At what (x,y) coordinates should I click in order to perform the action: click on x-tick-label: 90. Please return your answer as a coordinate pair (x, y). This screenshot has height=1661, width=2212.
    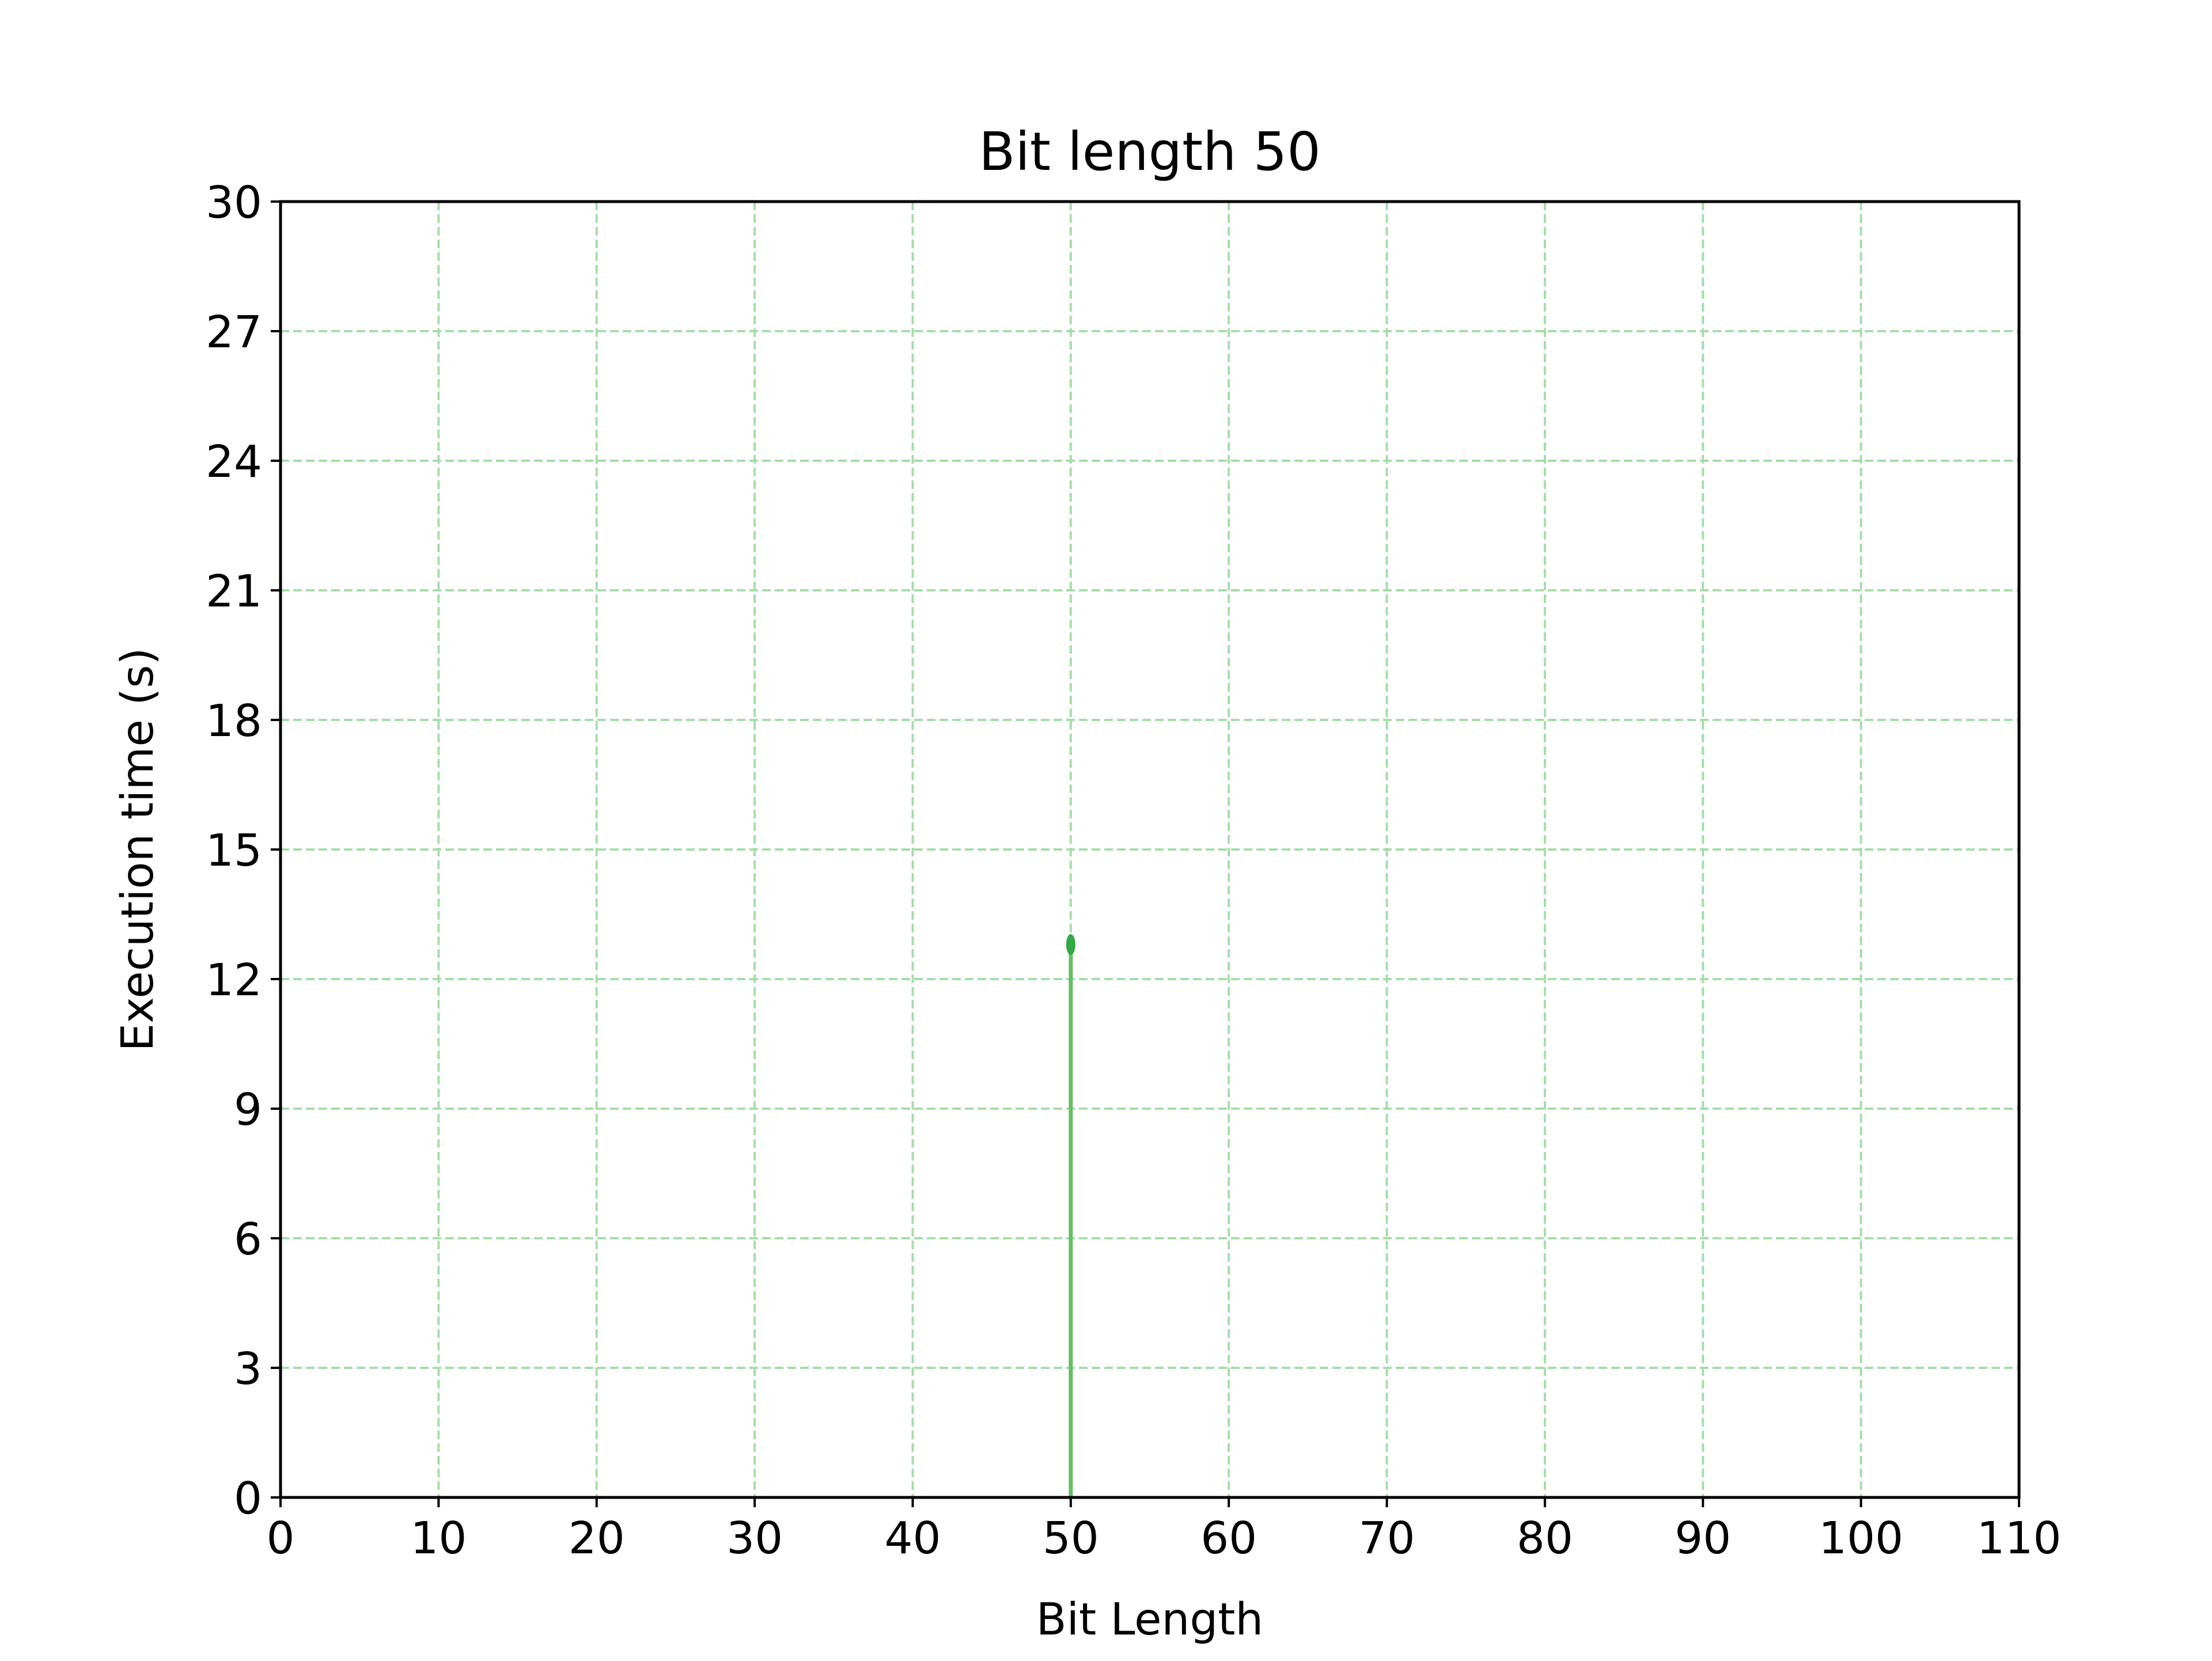
    Looking at the image, I should click on (1703, 1538).